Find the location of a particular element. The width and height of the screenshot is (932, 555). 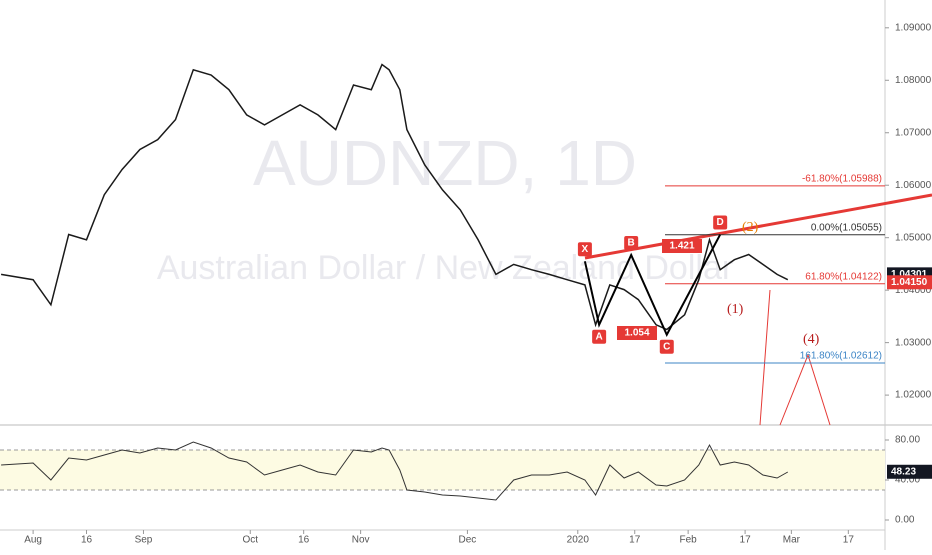

y-tick-label: 1.06000 is located at coordinates (913, 185).